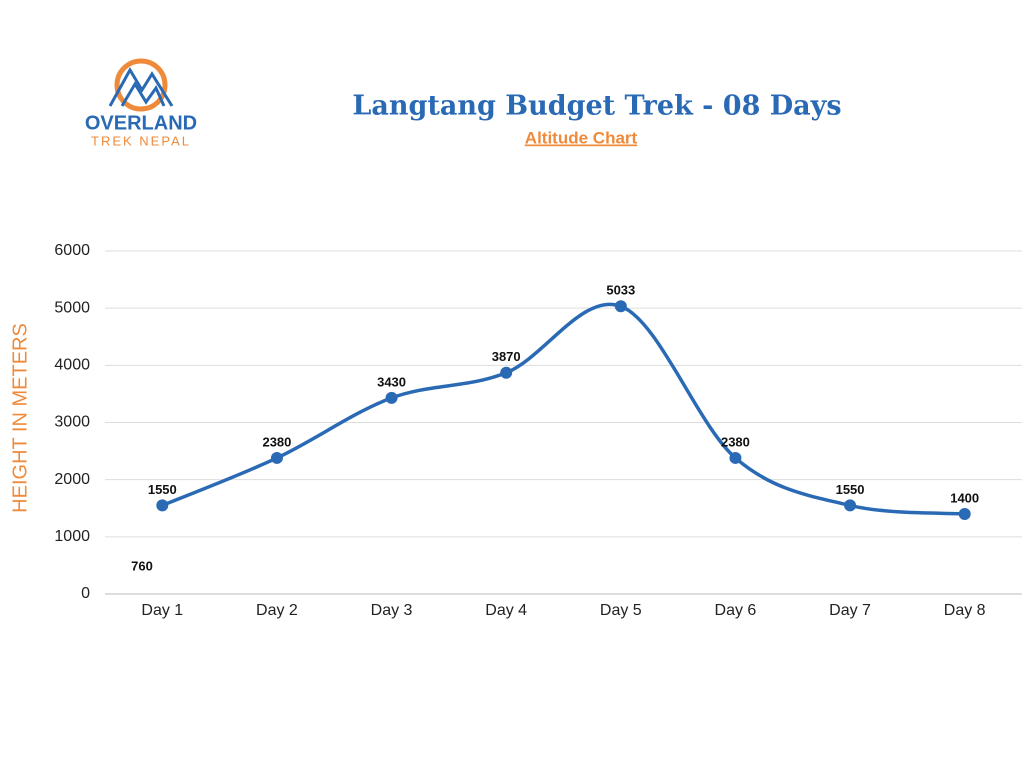 The width and height of the screenshot is (1024, 768). What do you see at coordinates (506, 610) in the screenshot?
I see `x-tick-label: Day 4` at bounding box center [506, 610].